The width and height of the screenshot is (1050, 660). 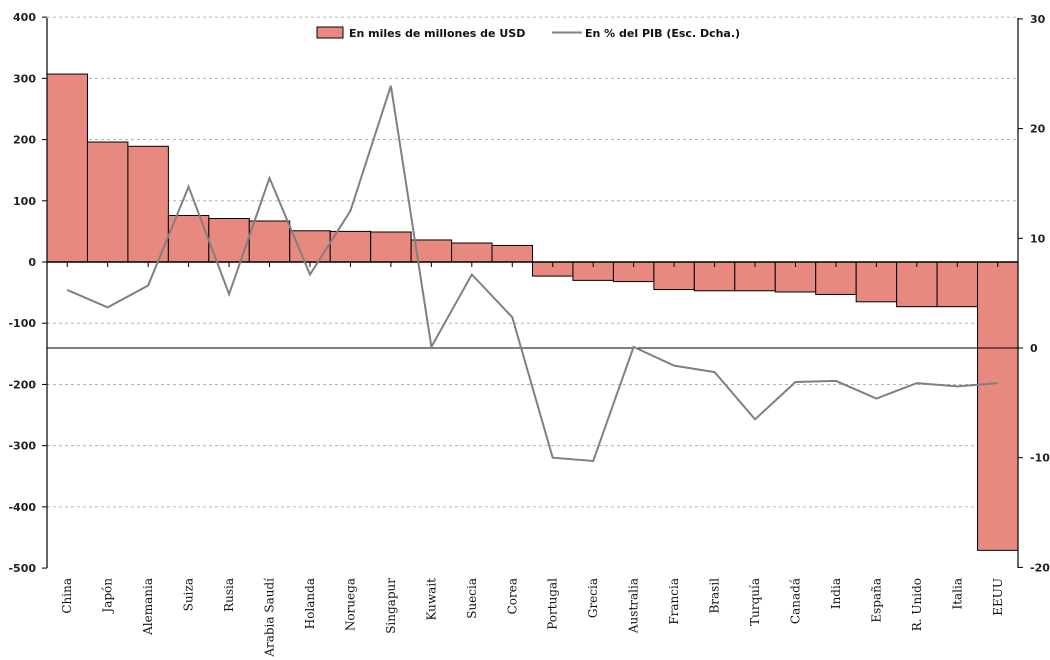 I want to click on right-tick-label: 0, so click(x=1034, y=348).